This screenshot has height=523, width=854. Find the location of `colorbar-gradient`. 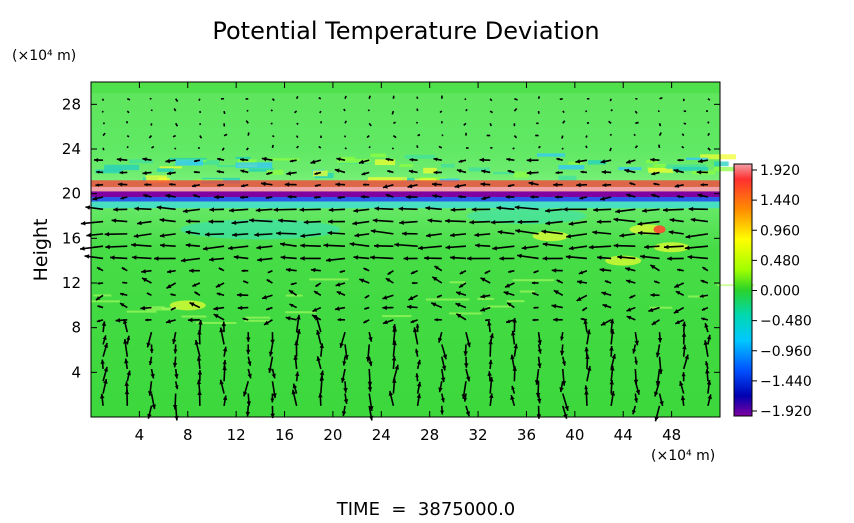

colorbar-gradient is located at coordinates (743, 290).